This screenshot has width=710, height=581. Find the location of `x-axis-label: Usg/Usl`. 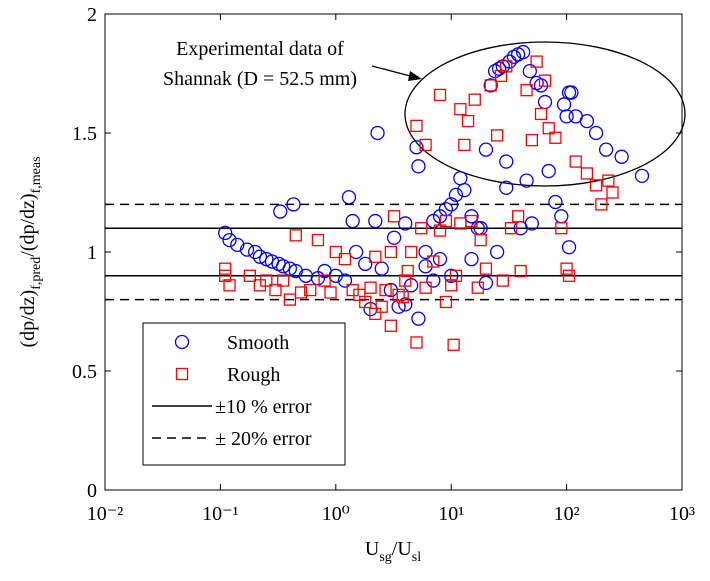

x-axis-label: Usg/Usl is located at coordinates (393, 551).